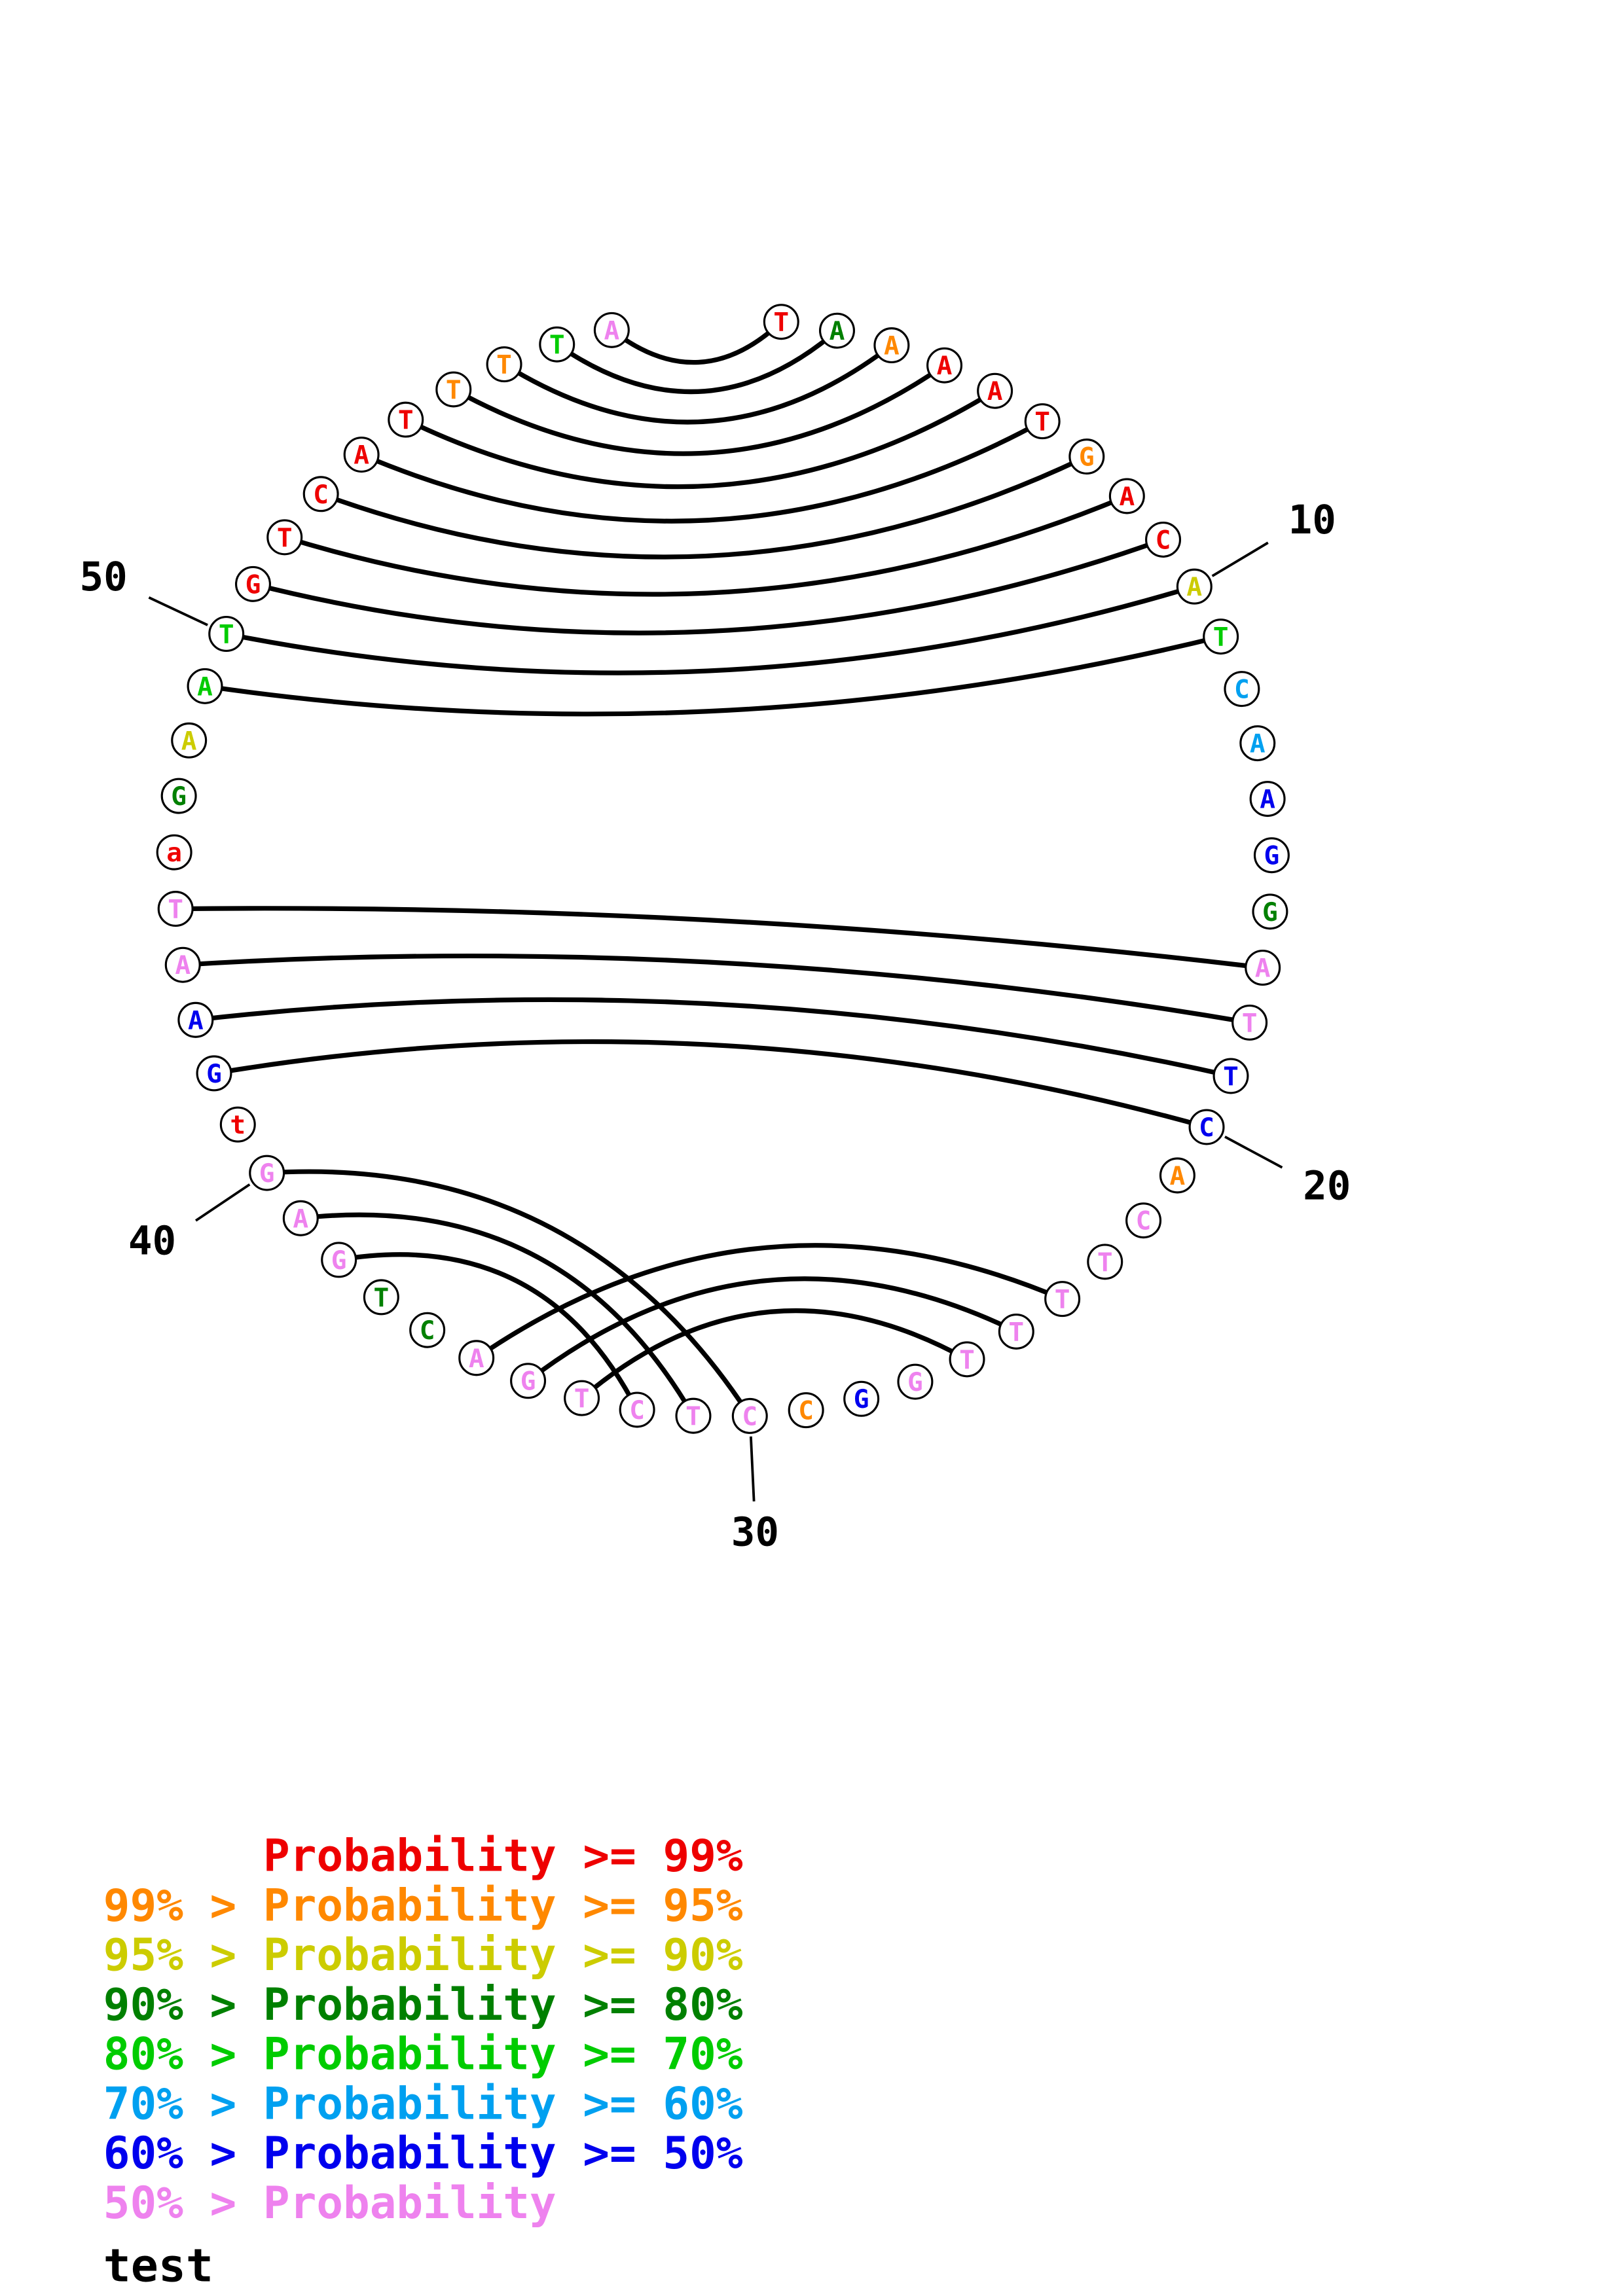 Image resolution: width=1623 pixels, height=2296 pixels. Describe the element at coordinates (329, 2203) in the screenshot. I see `legend-line: 50% > Probability` at that location.